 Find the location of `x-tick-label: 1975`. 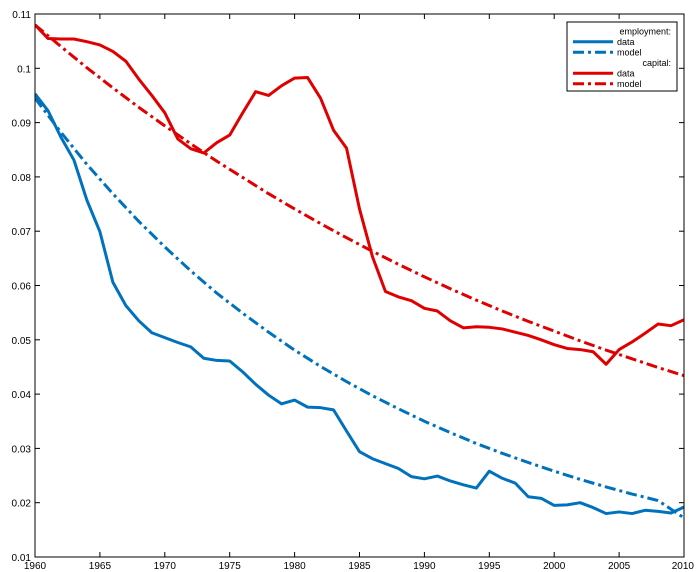

x-tick-label: 1975 is located at coordinates (230, 566).